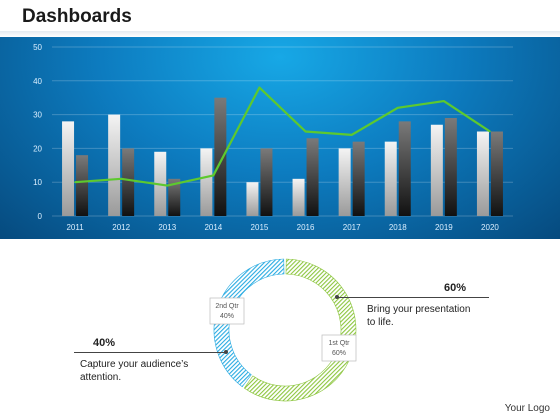 This screenshot has width=560, height=420. What do you see at coordinates (167, 227) in the screenshot?
I see `x-tick-label: 2013` at bounding box center [167, 227].